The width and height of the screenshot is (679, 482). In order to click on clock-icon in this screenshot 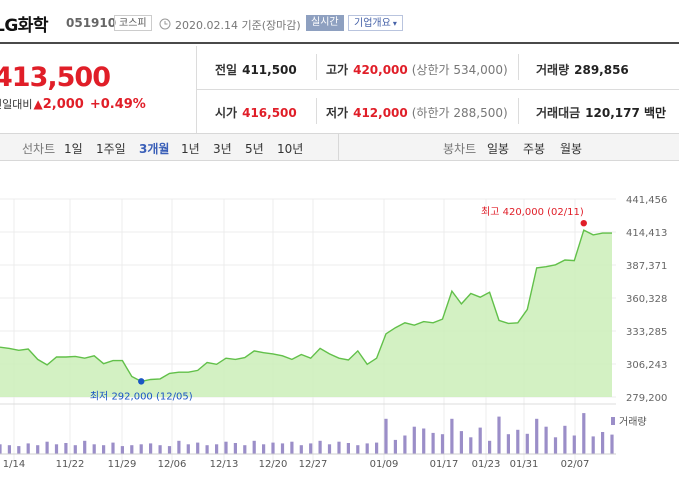, I will do `click(165, 24)`.